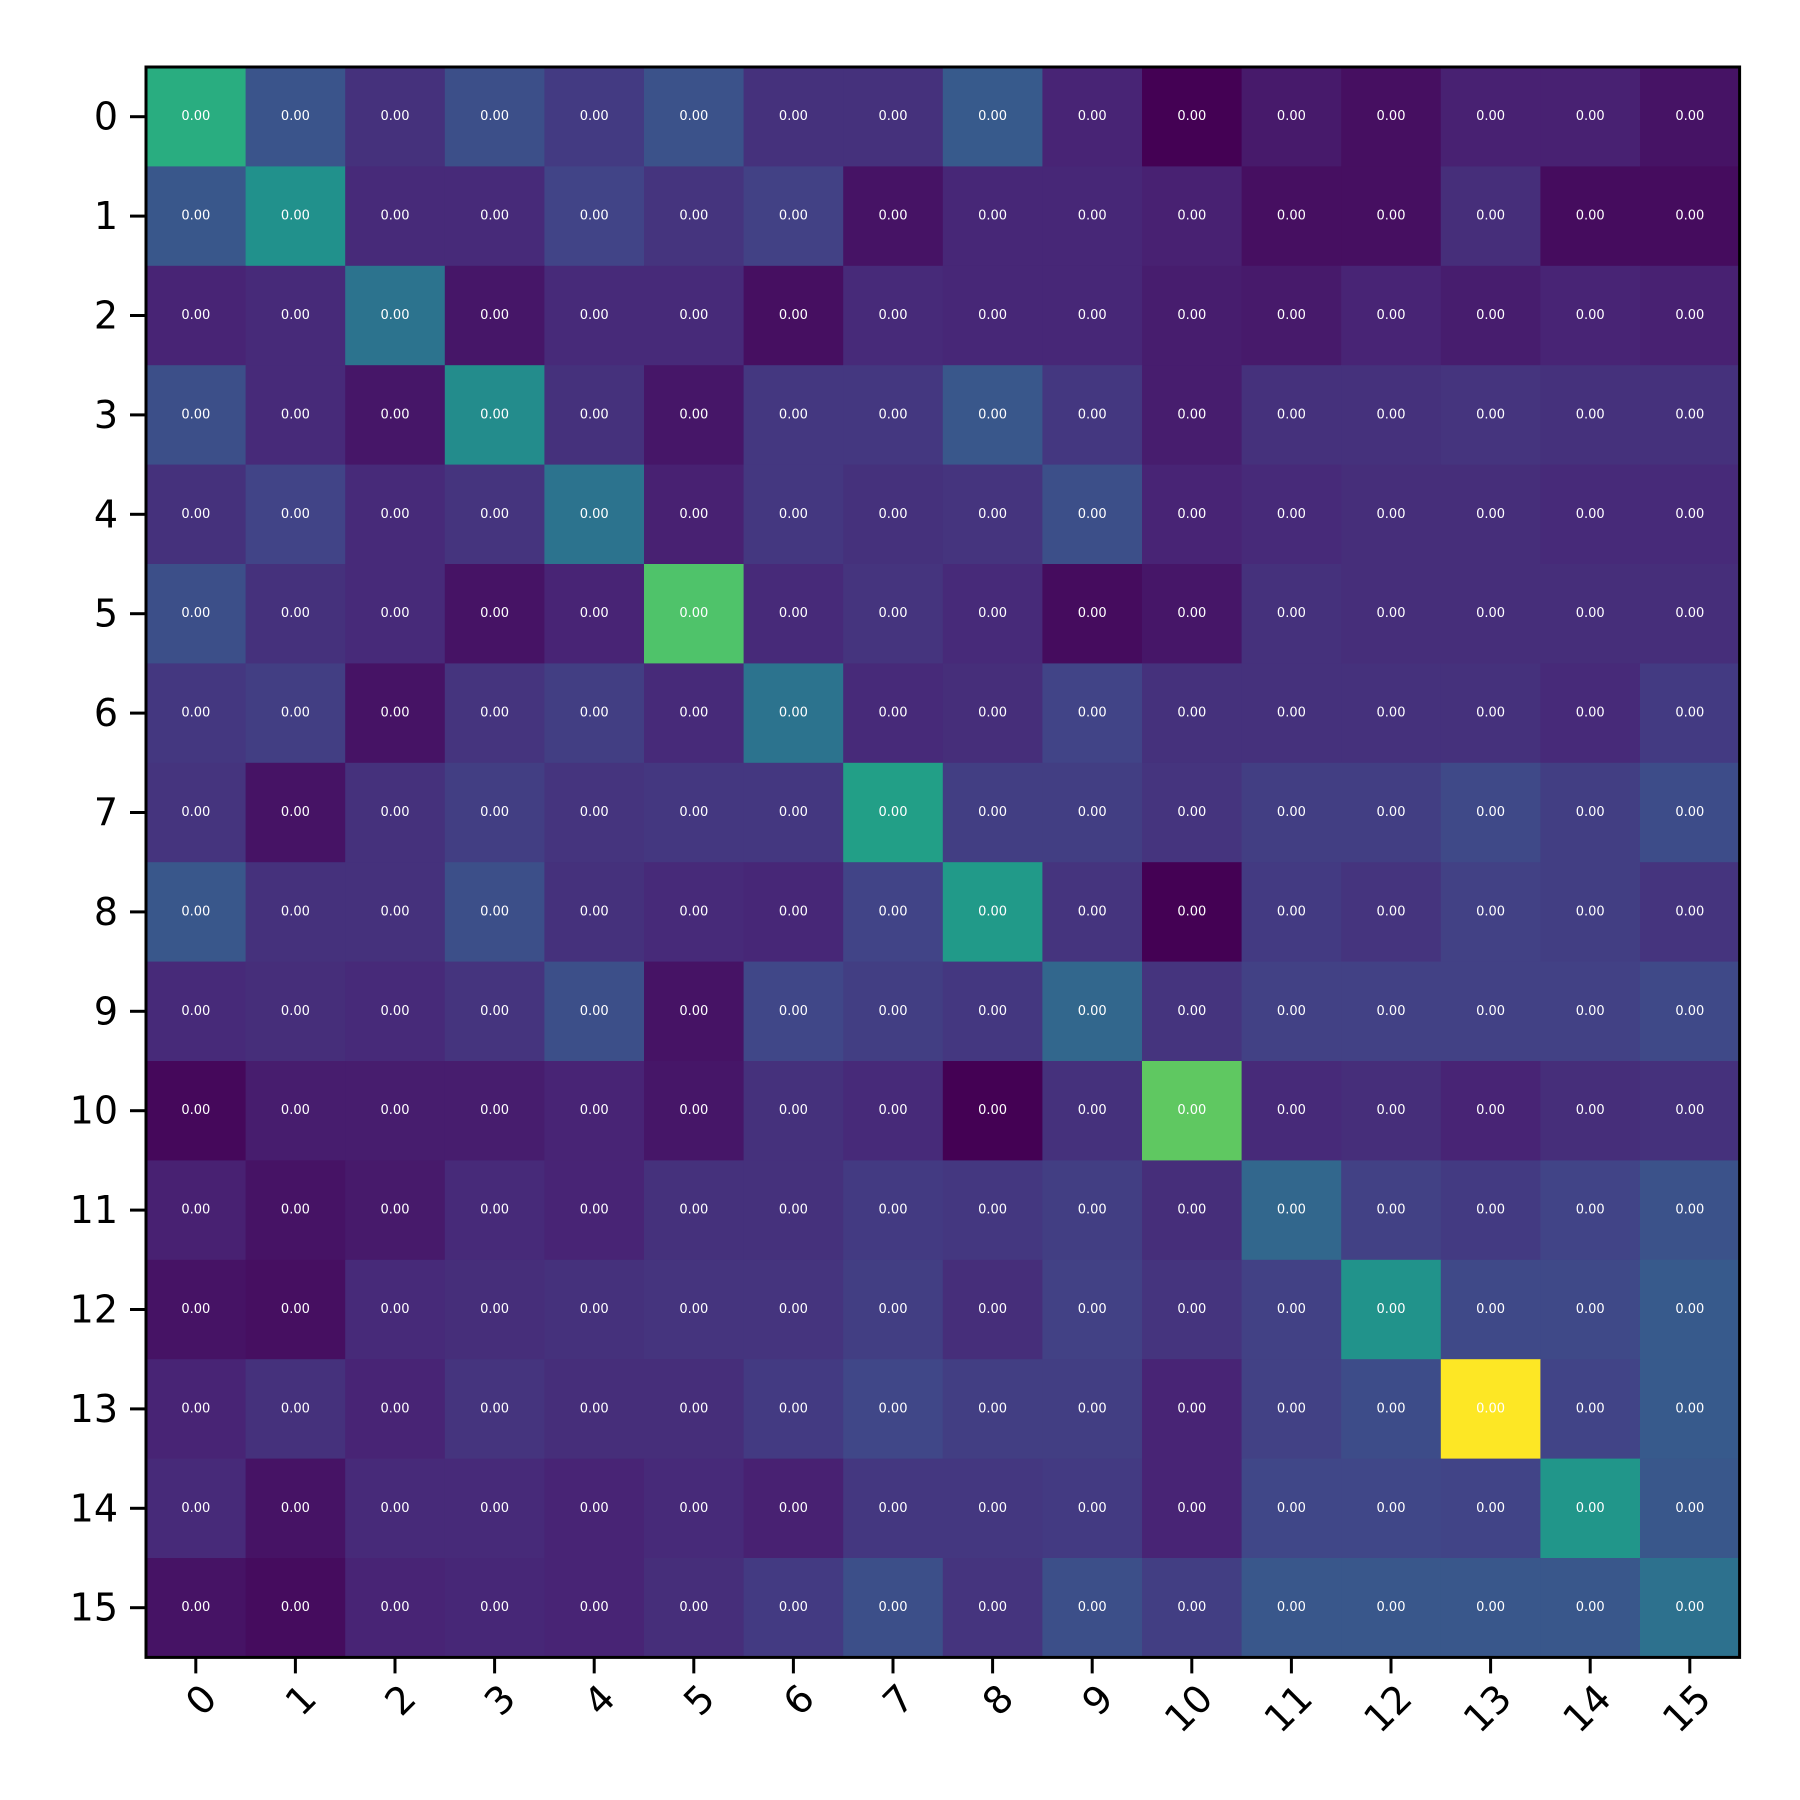 This screenshot has height=1800, width=1800. I want to click on heatmap-cell-r7-c6, so click(793, 812).